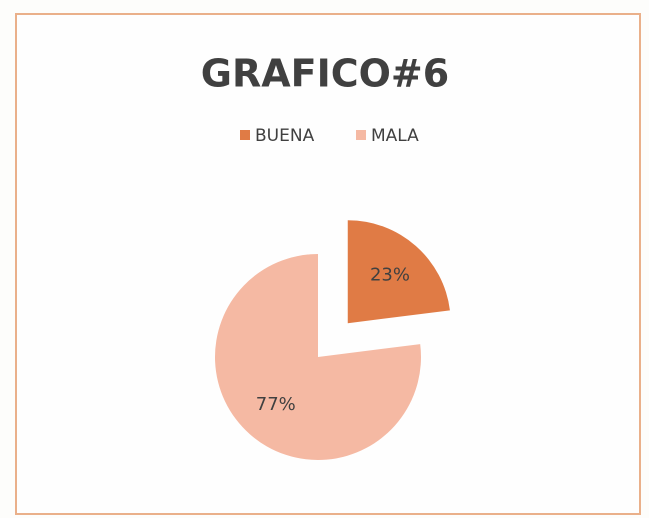 The image size is (649, 518). I want to click on legend-label: MALA, so click(395, 136).